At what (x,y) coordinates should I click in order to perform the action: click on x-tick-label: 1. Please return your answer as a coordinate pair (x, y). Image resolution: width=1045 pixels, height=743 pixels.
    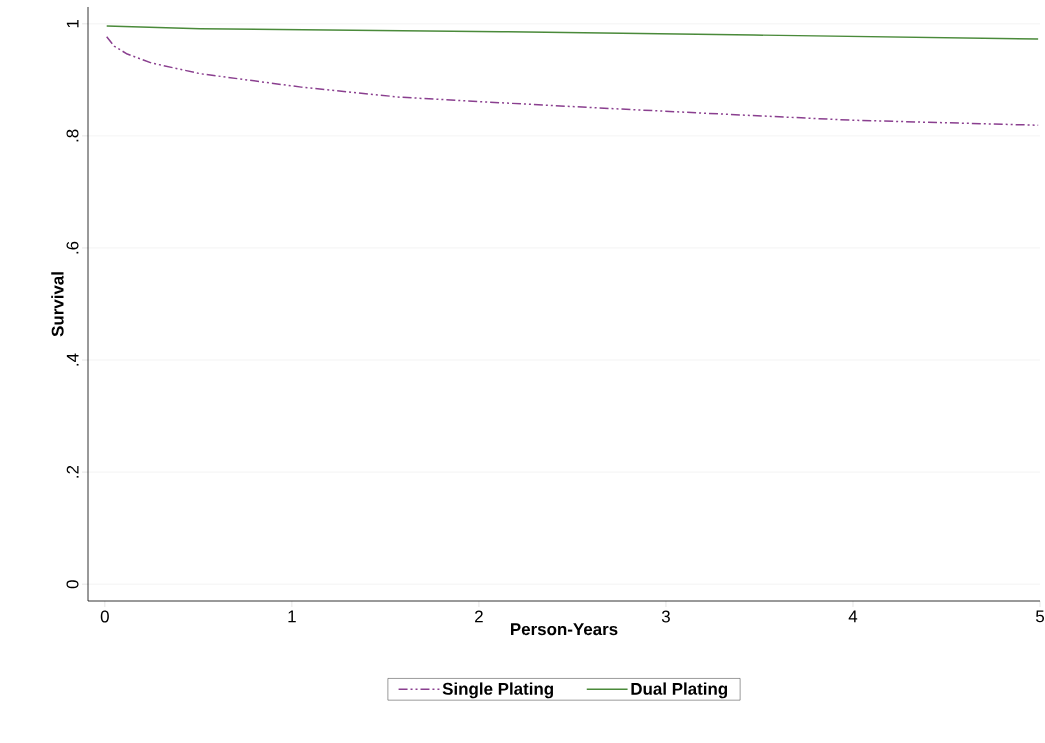
    Looking at the image, I should click on (292, 616).